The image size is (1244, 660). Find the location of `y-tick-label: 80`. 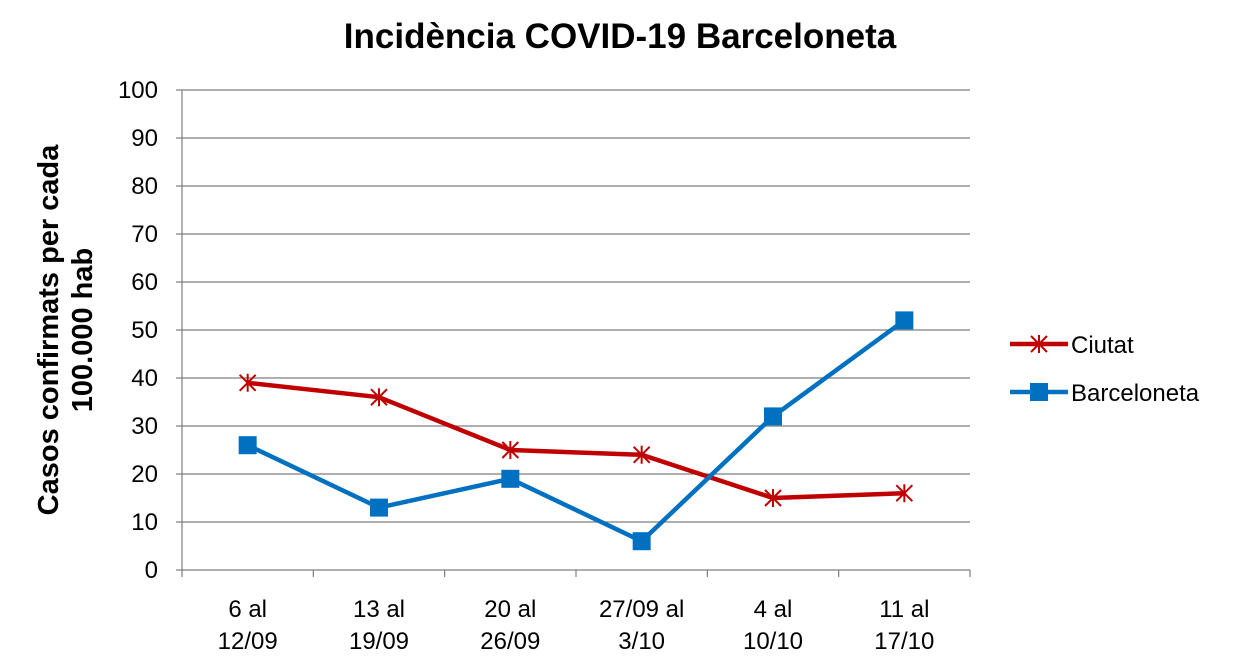

y-tick-label: 80 is located at coordinates (144, 186).